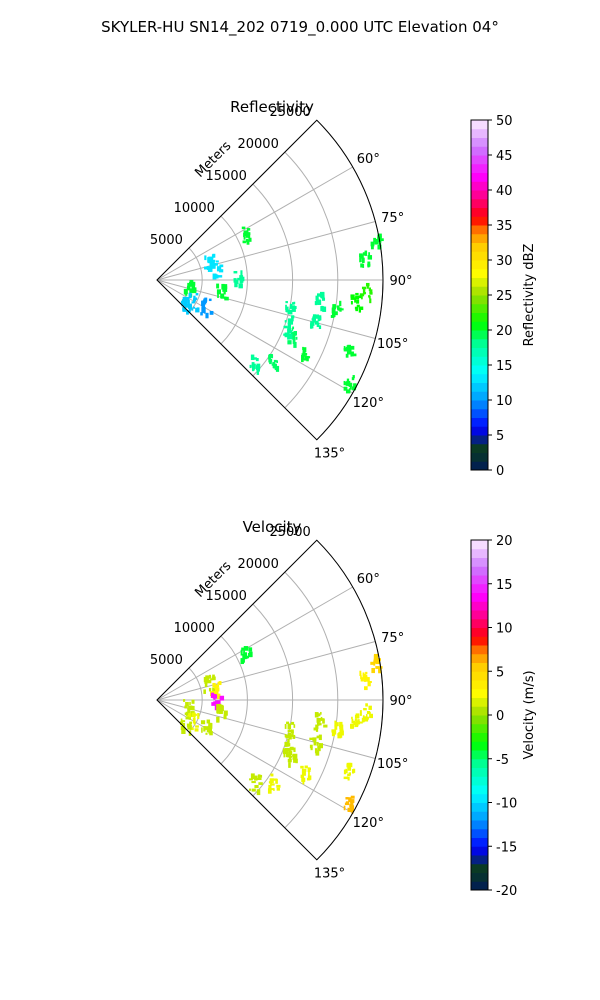  I want to click on colorbar-tick-label: 25, so click(504, 296).